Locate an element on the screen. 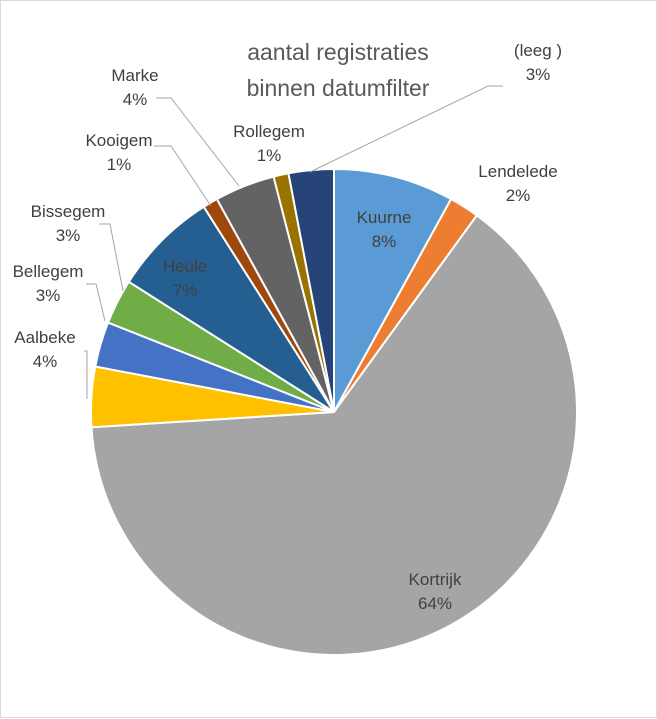  slice-label-name: Bissegem is located at coordinates (68, 211).